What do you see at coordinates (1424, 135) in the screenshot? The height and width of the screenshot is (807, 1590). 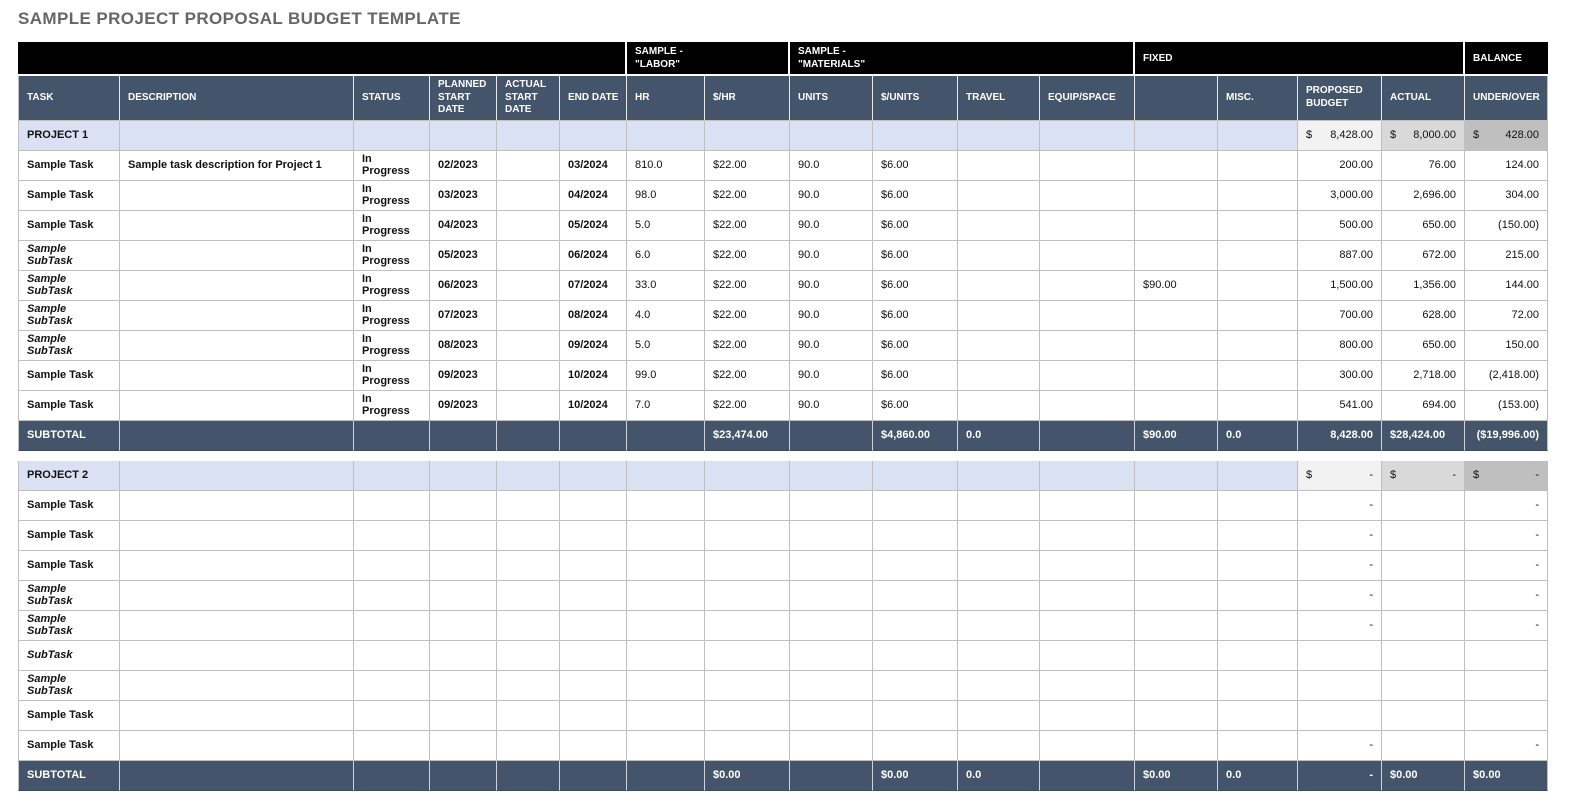 I see `cell-actual: $8,000.00` at bounding box center [1424, 135].